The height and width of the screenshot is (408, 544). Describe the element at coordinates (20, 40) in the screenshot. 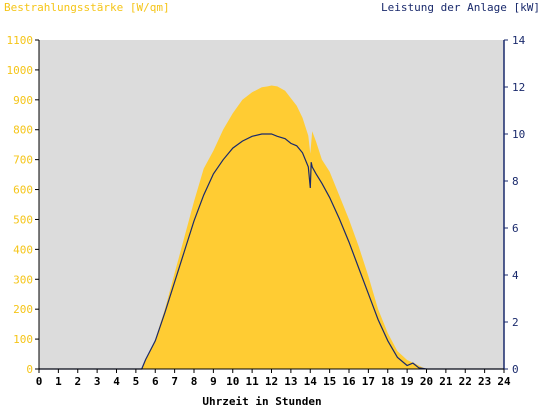

I see `left-tick-label: 1100` at that location.